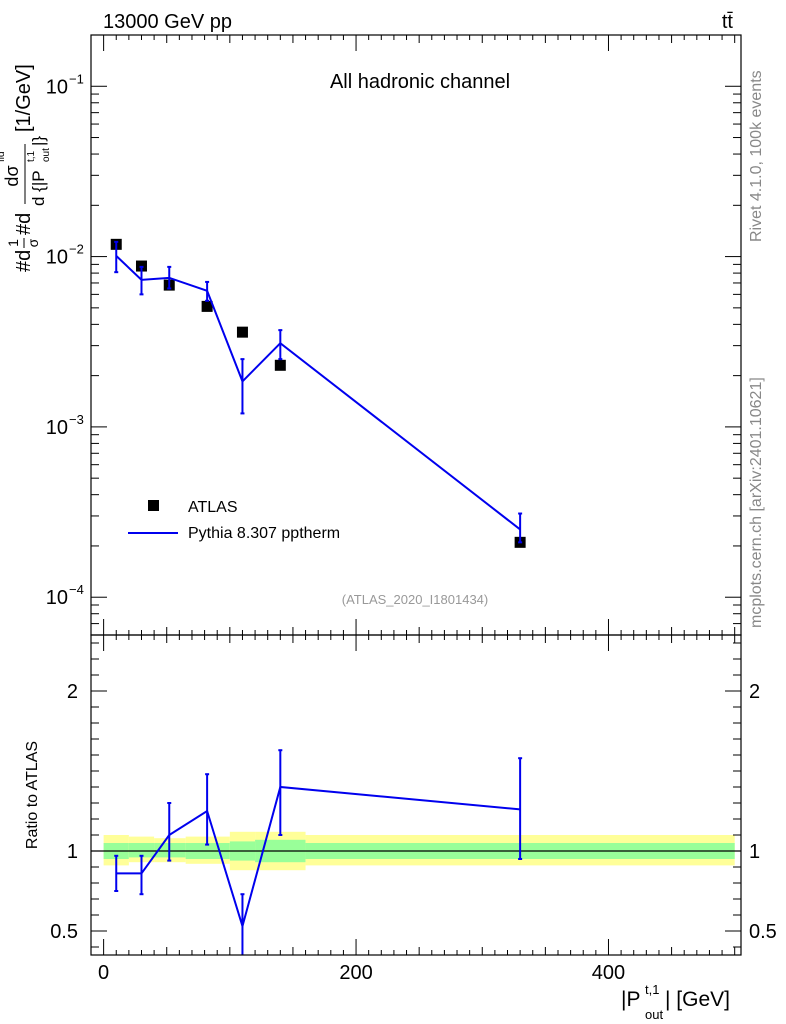  What do you see at coordinates (697, 999) in the screenshot?
I see `xlabel-end: | [GeV]` at bounding box center [697, 999].